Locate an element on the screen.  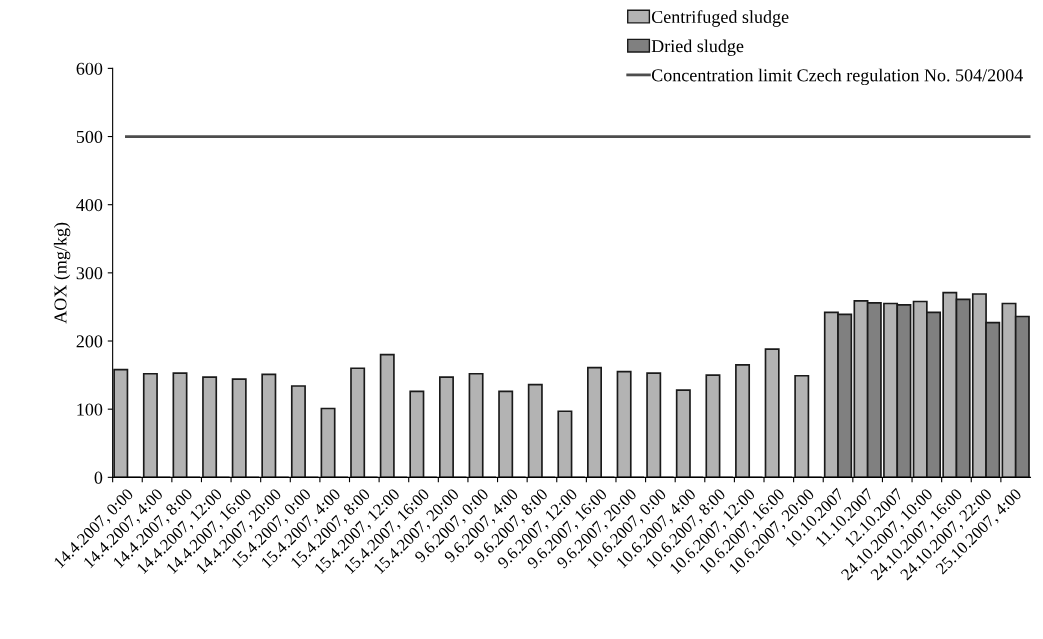
y-tick-label: 500 is located at coordinates (89, 136).